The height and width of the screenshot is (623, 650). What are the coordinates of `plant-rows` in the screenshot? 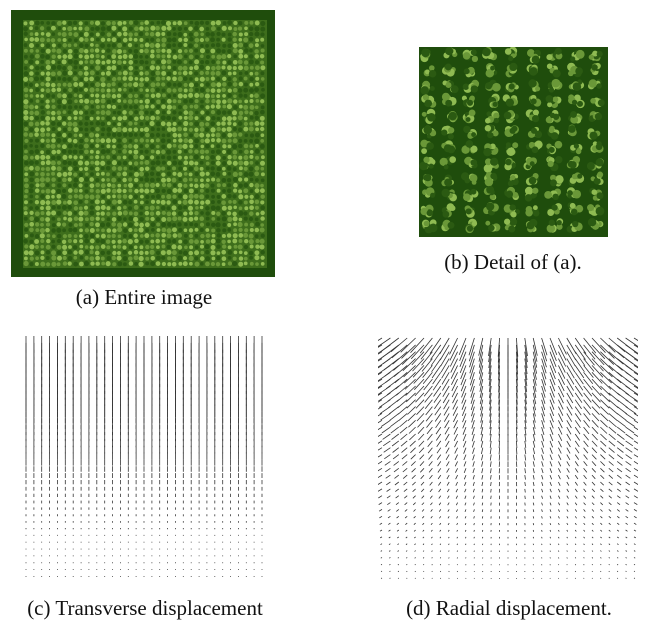 It's located at (512, 140).